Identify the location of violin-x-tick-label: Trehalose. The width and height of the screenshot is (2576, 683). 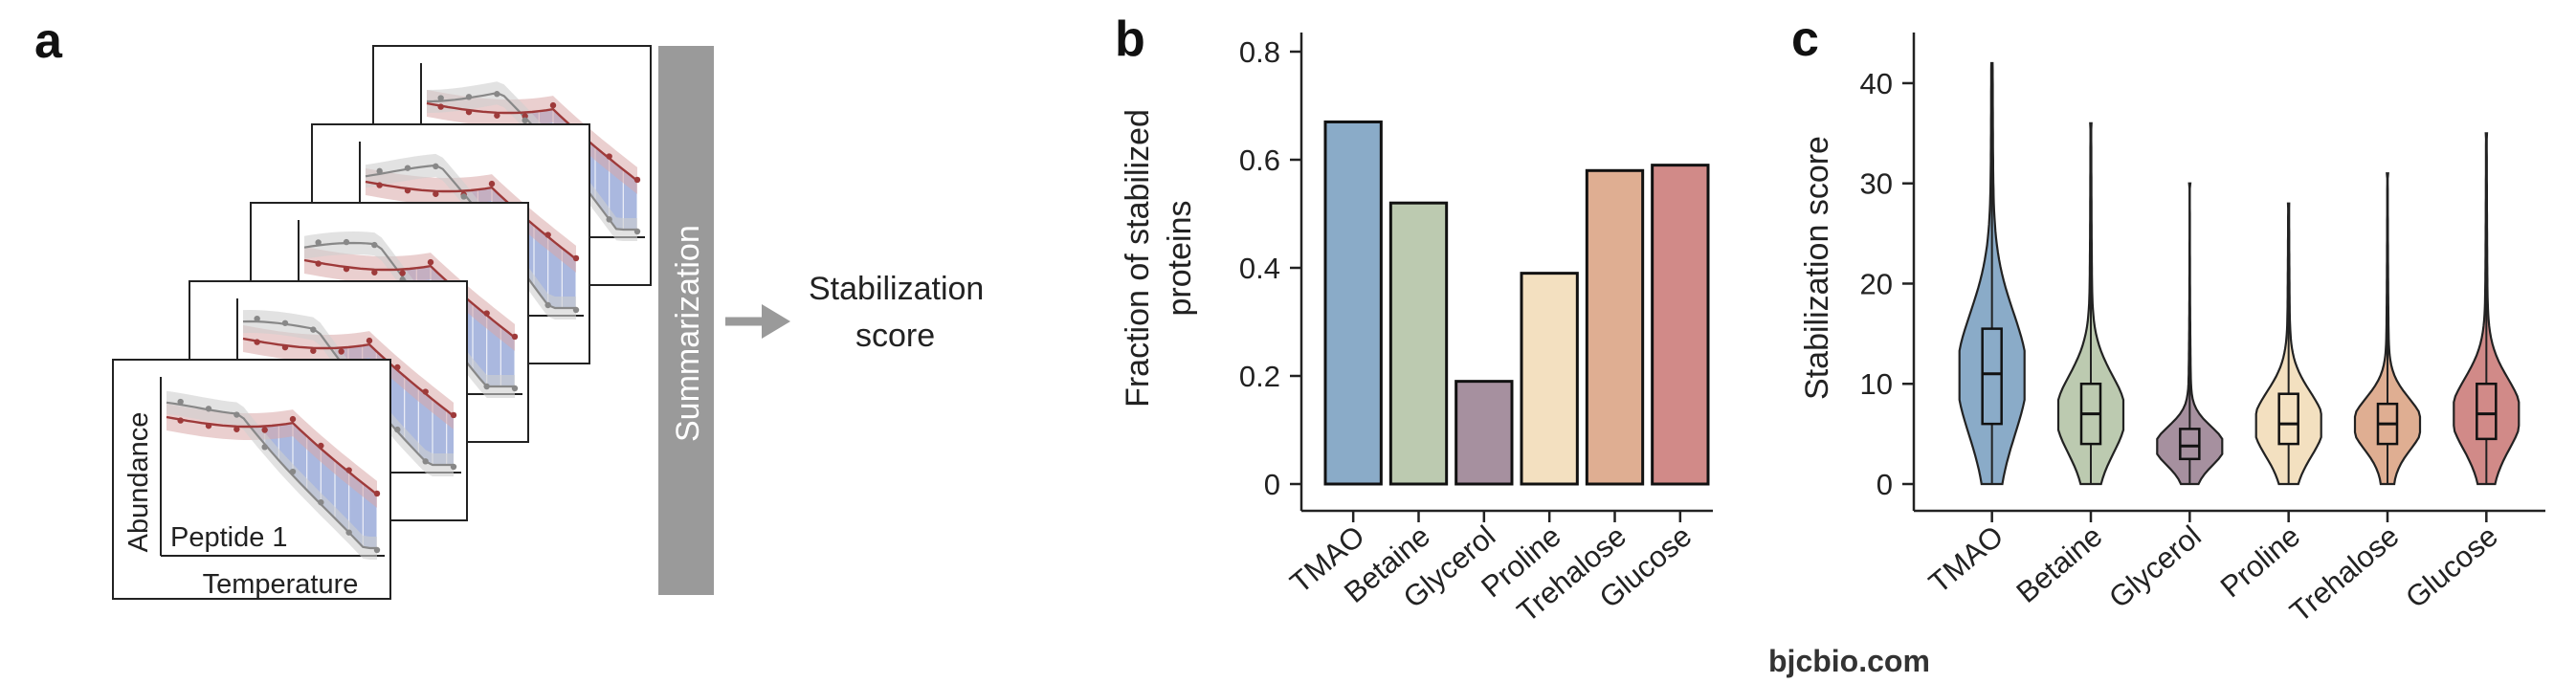
(2344, 574).